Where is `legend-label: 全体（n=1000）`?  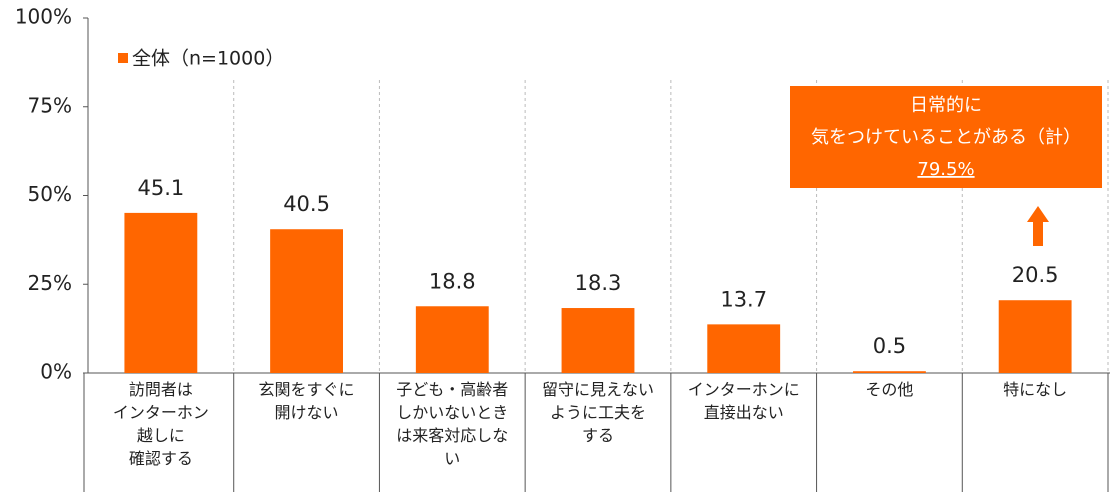
legend-label: 全体（n=1000） is located at coordinates (208, 59).